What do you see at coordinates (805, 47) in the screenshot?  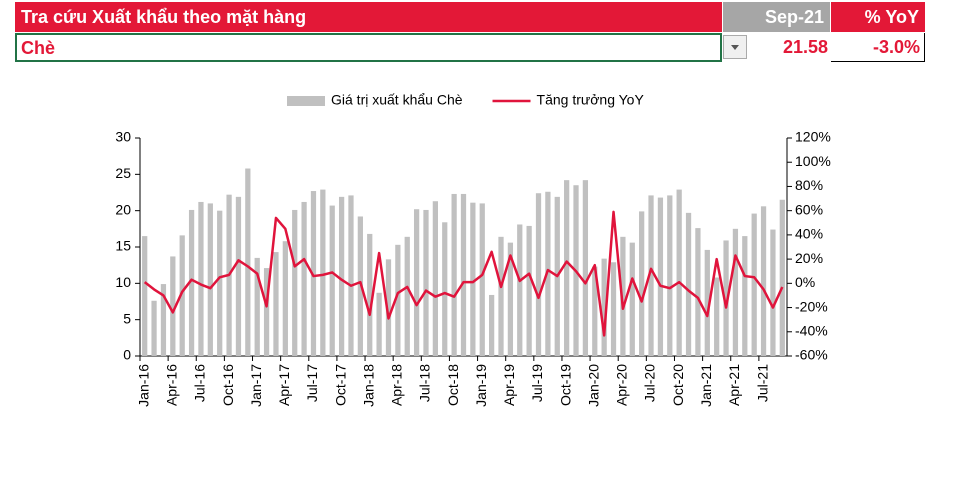 I see `value-cell: 21.58` at bounding box center [805, 47].